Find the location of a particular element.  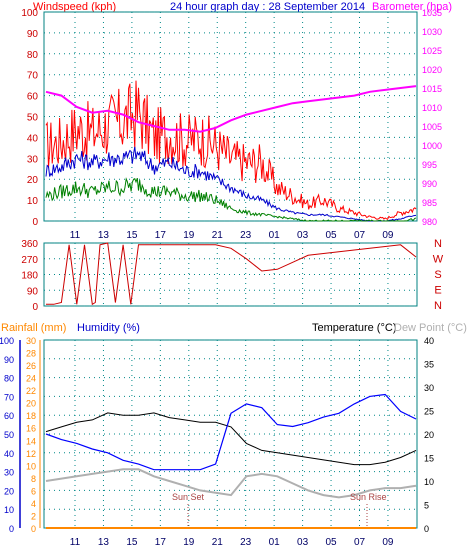

humidity-y-tick-label: 50 is located at coordinates (9, 435).